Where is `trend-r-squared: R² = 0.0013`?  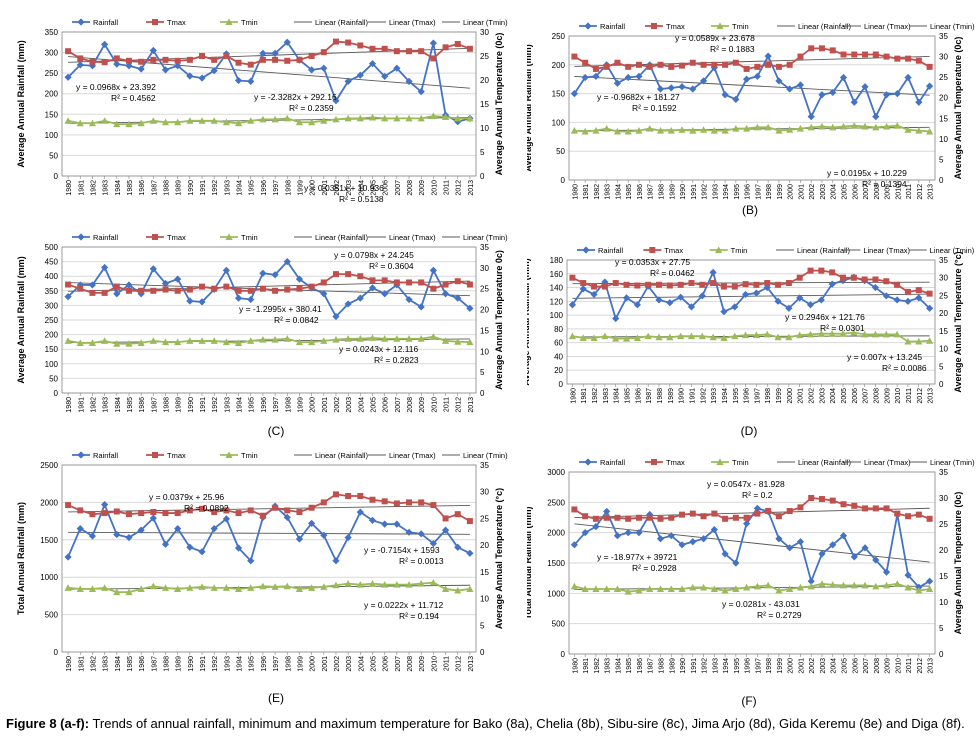
trend-r-squared: R² = 0.0013 is located at coordinates (421, 561).